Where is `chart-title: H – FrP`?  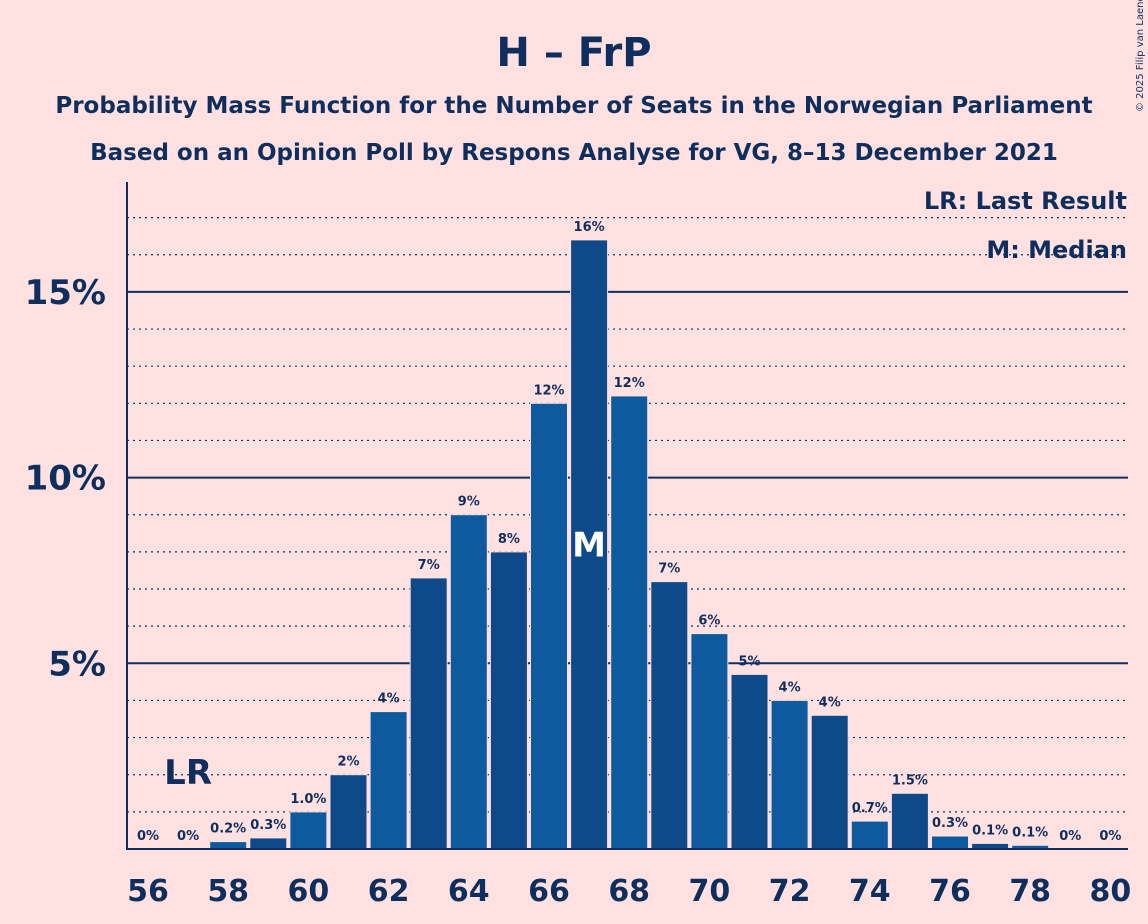
chart-title: H – FrP is located at coordinates (573, 53).